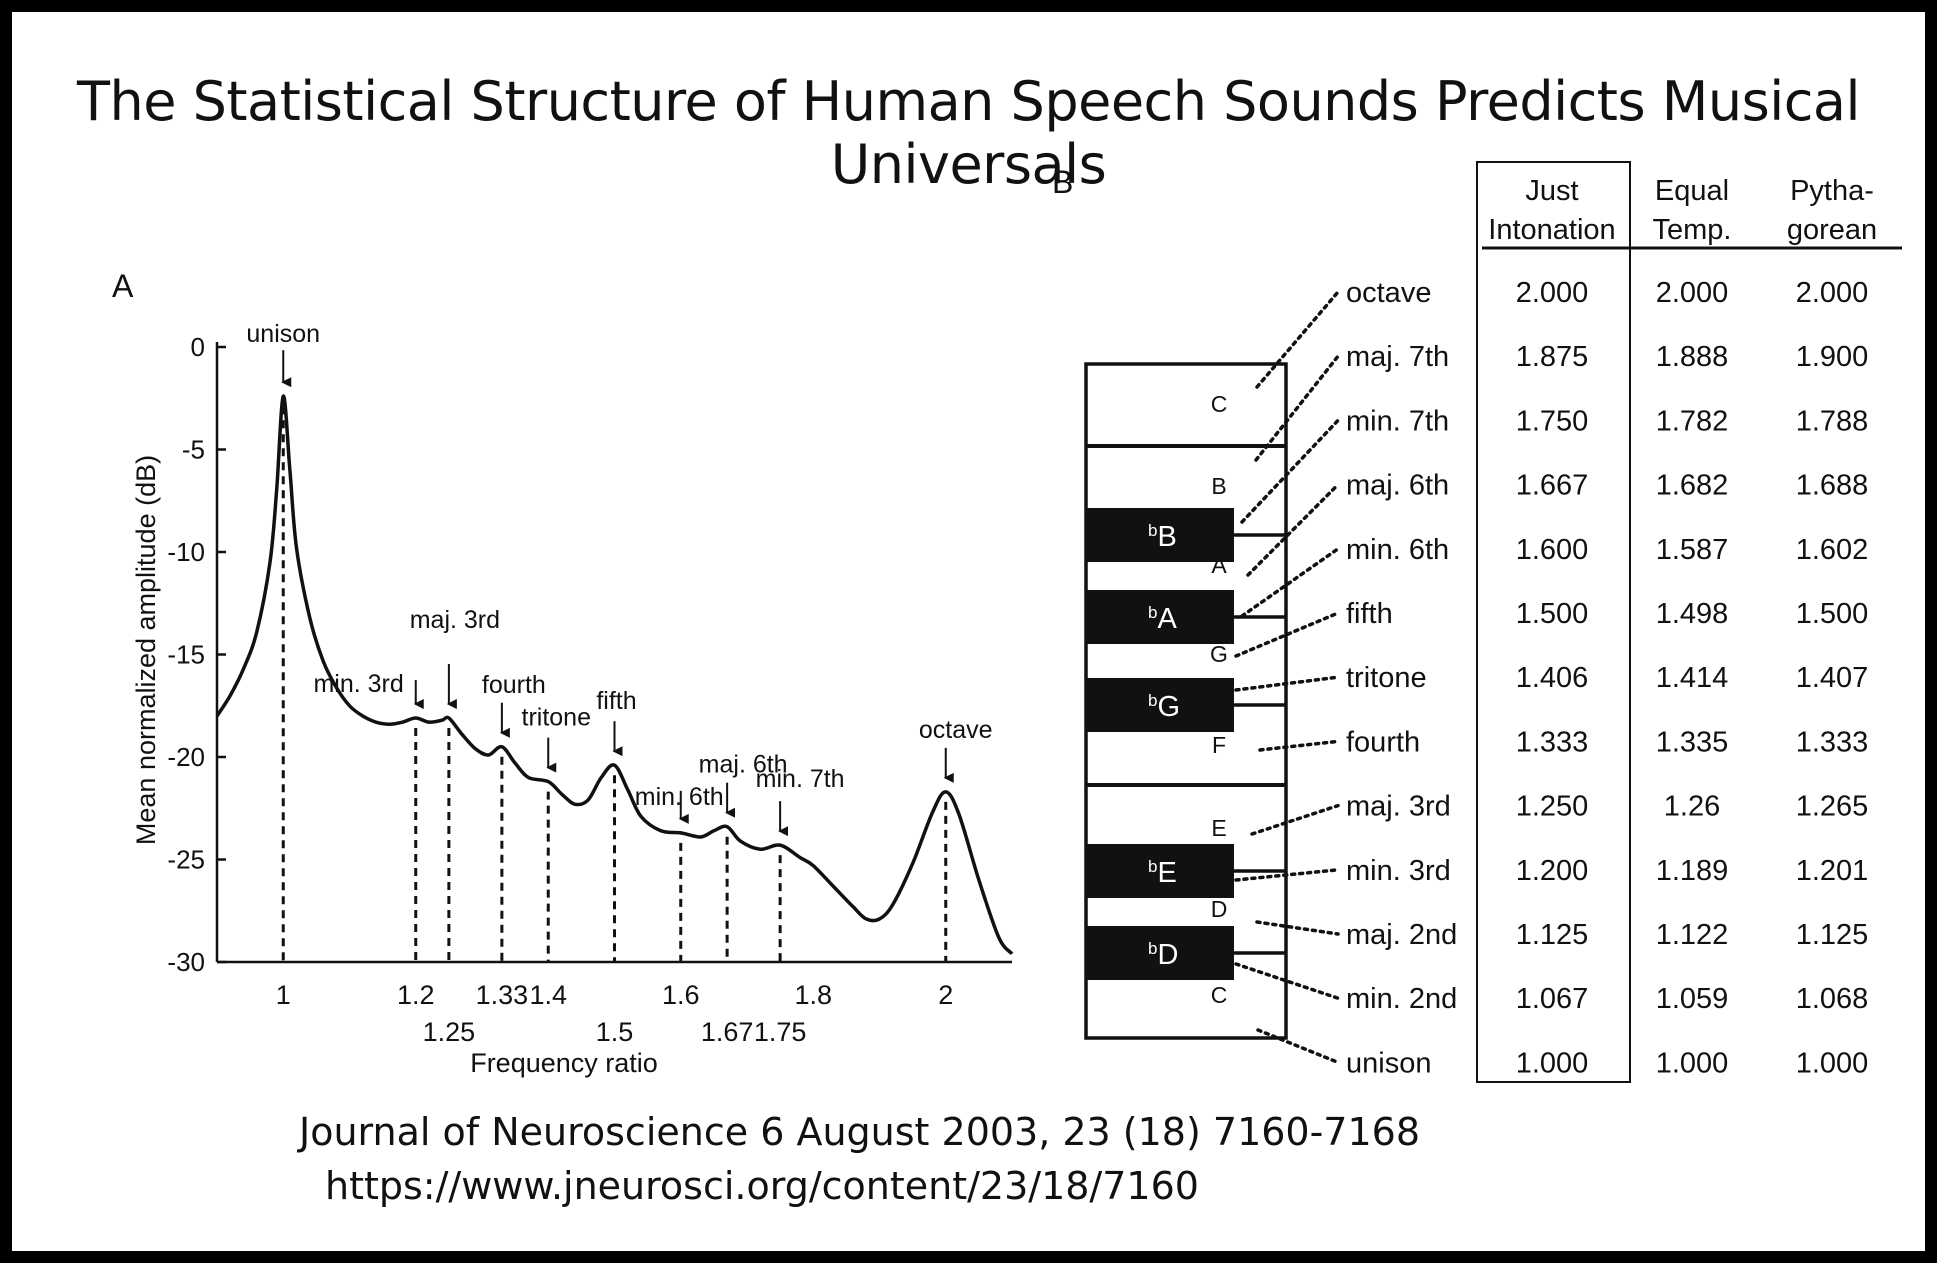 This screenshot has width=1937, height=1263. I want to click on equal-temperament-ratio: 1.498, so click(1692, 614).